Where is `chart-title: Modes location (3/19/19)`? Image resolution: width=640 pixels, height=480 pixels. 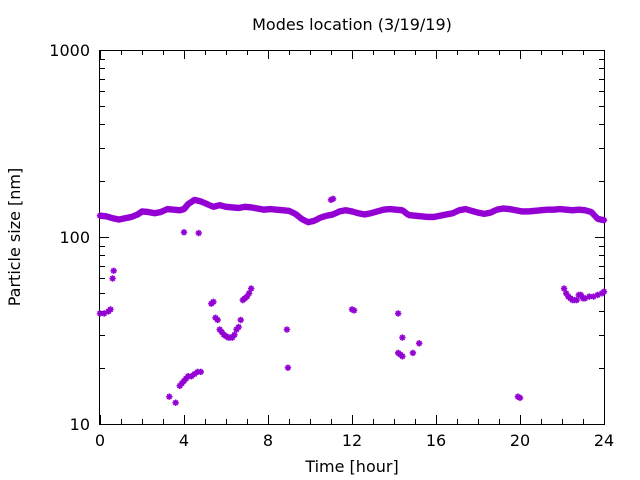 chart-title: Modes location (3/19/19) is located at coordinates (352, 24).